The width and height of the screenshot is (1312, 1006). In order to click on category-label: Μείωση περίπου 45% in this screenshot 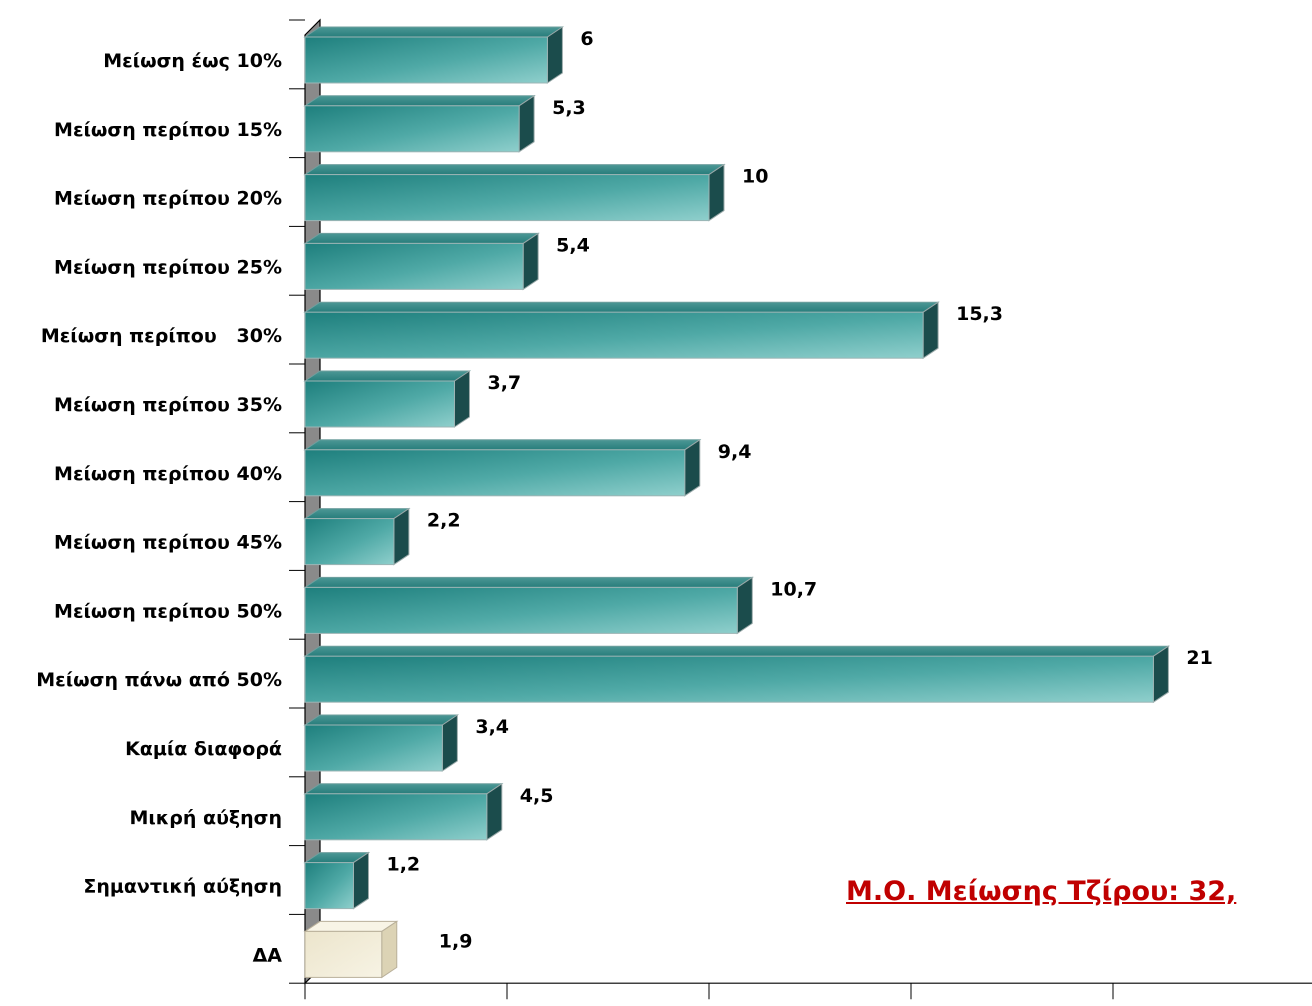, I will do `click(168, 543)`.